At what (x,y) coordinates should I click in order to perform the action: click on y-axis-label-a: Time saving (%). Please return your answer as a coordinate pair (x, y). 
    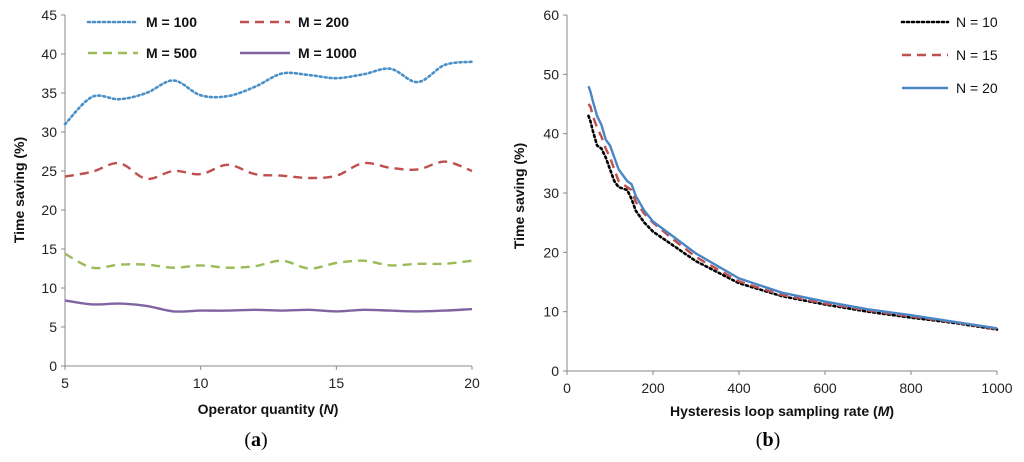
    Looking at the image, I should click on (19, 190).